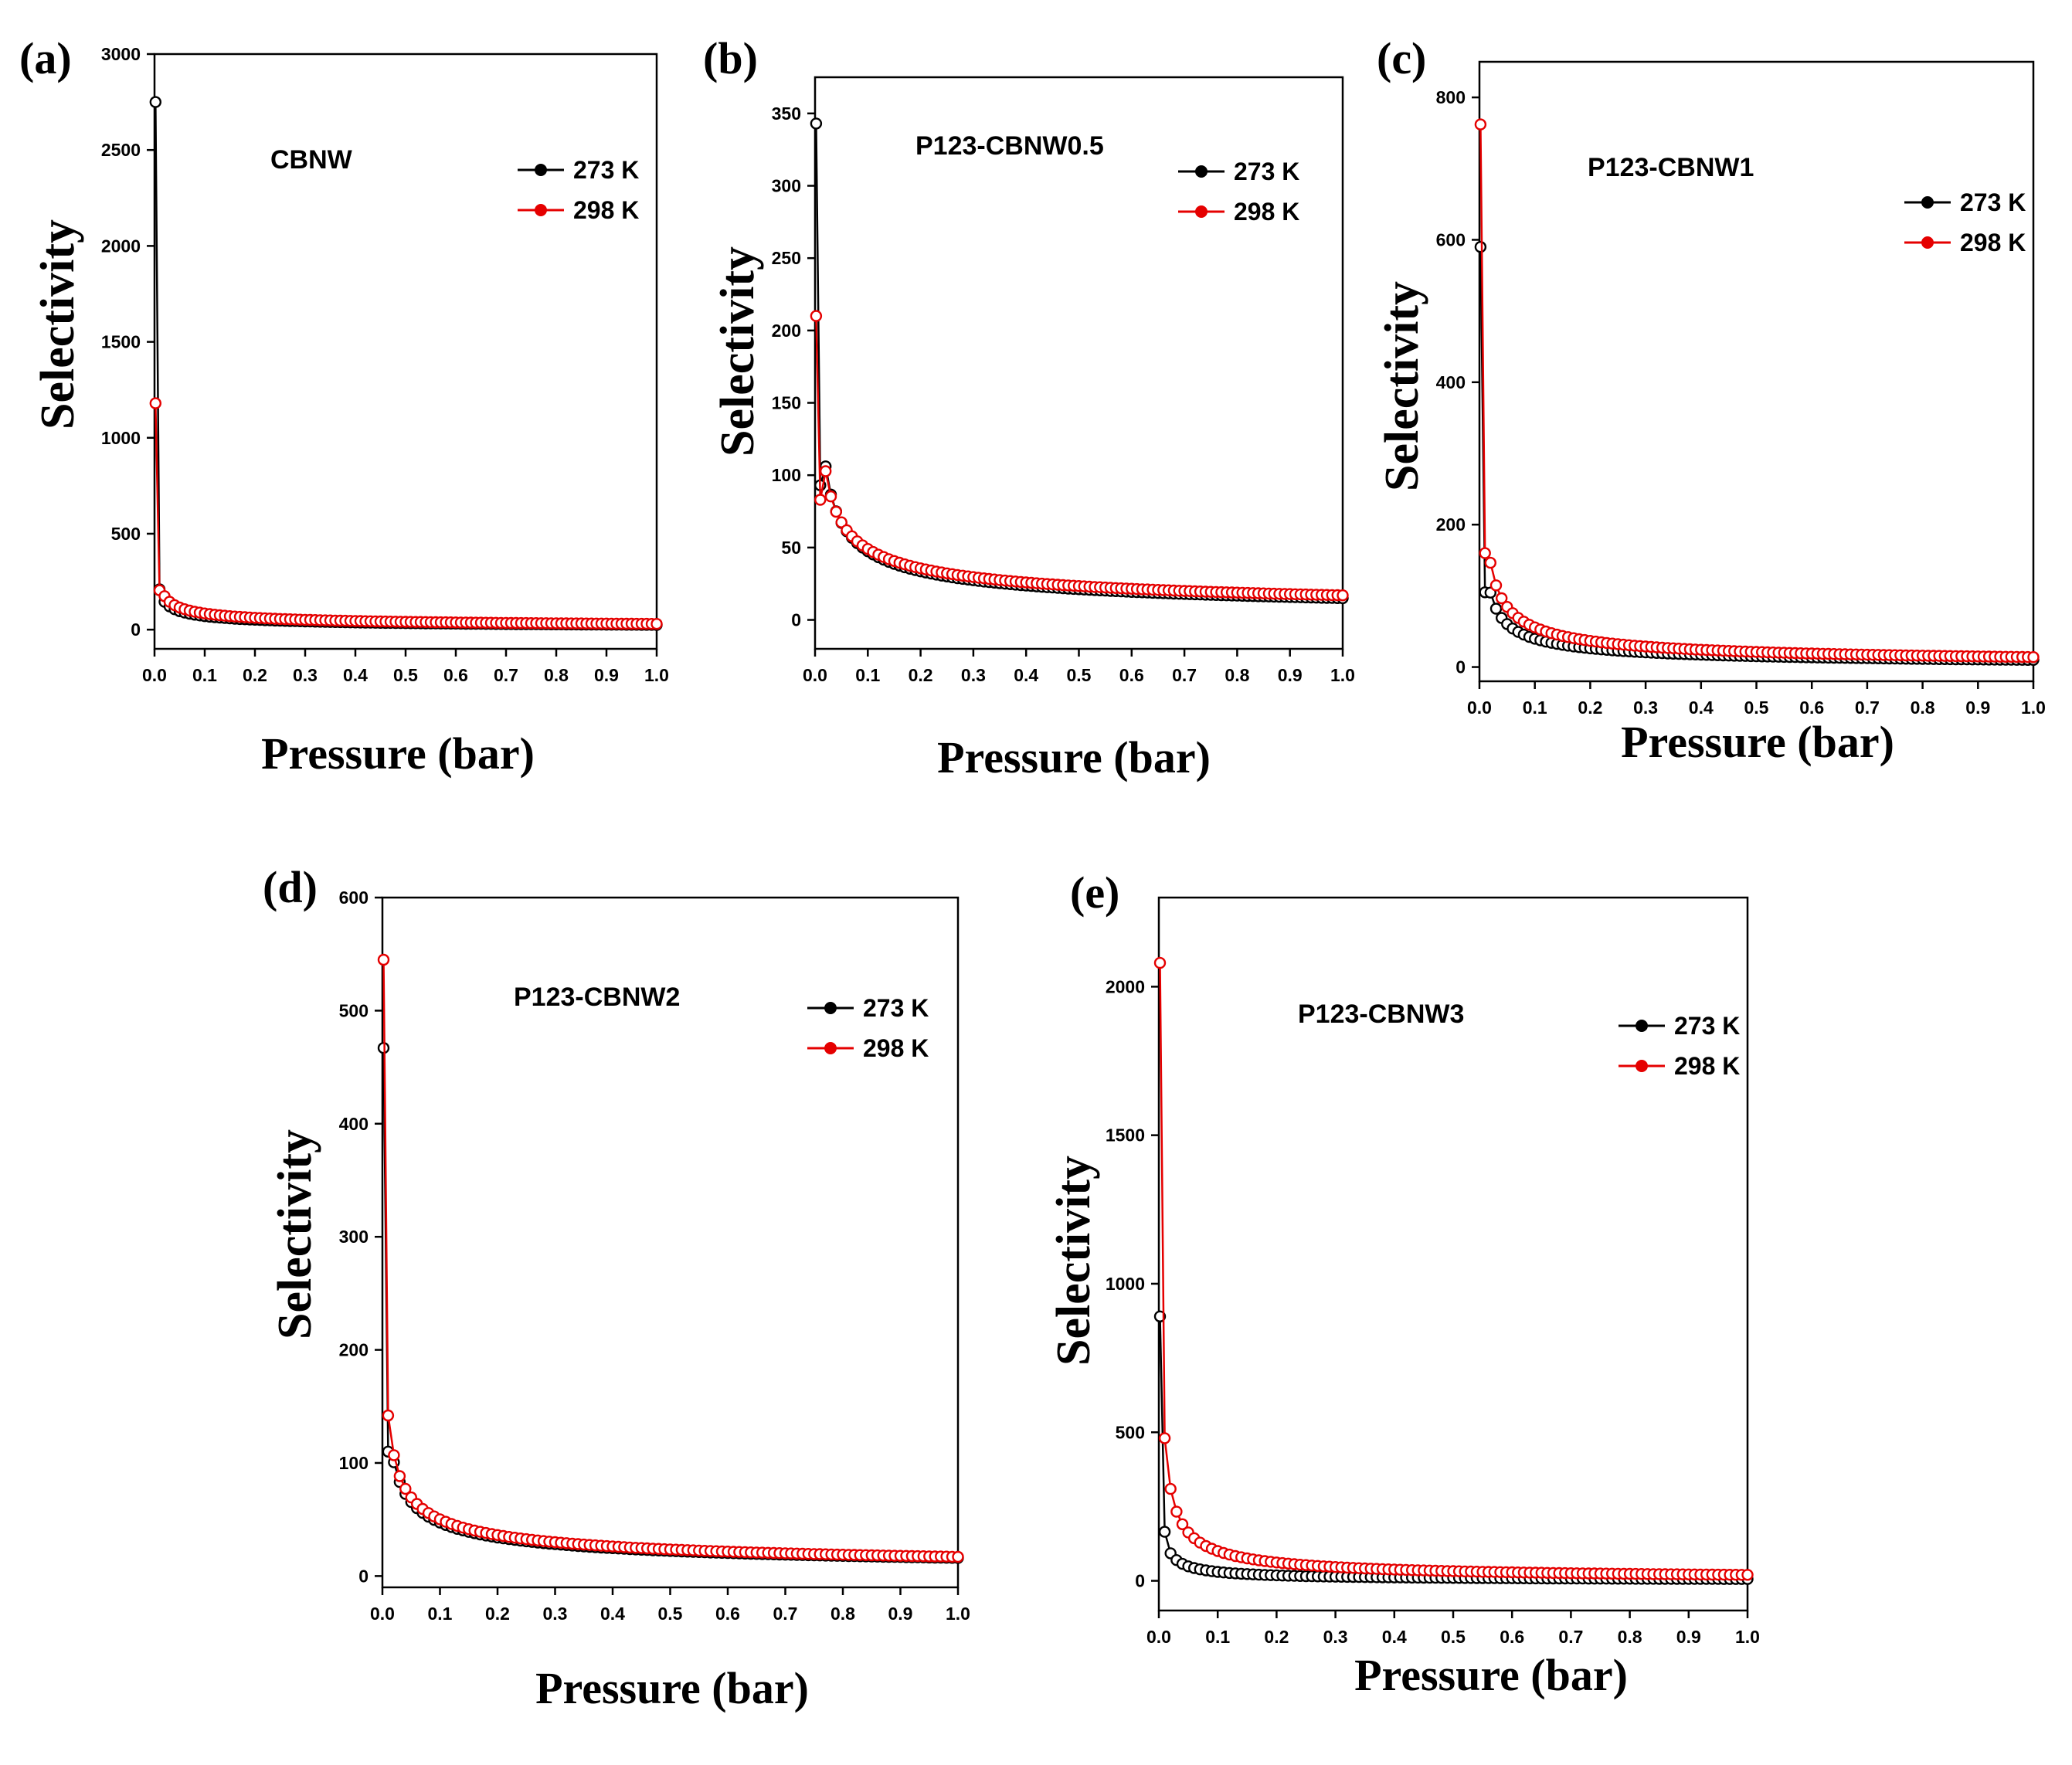 The image size is (2072, 1765). I want to click on y-tick-label: 1500, so click(1125, 1135).